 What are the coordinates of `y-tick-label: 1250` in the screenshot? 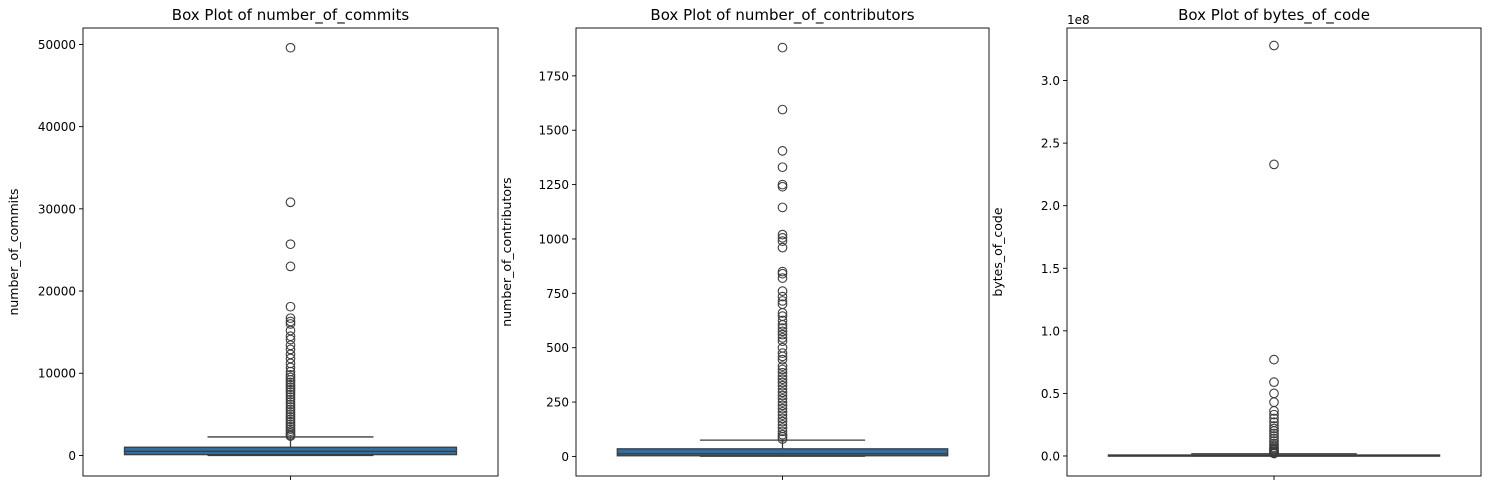 It's located at (553, 185).